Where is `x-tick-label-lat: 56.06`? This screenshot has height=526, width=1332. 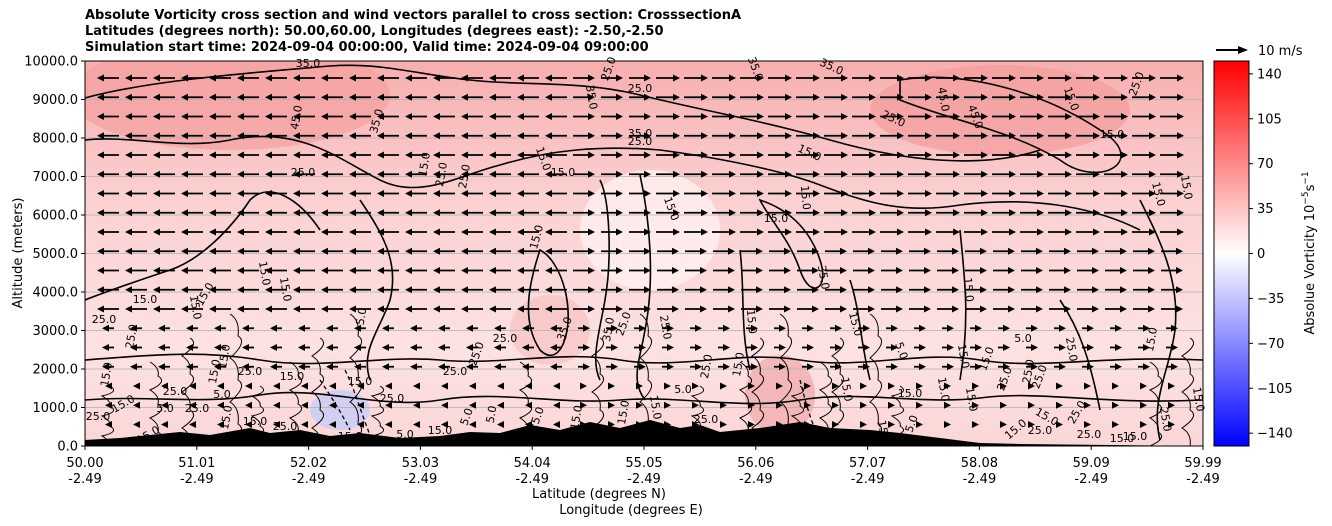 x-tick-label-lat: 56.06 is located at coordinates (755, 463).